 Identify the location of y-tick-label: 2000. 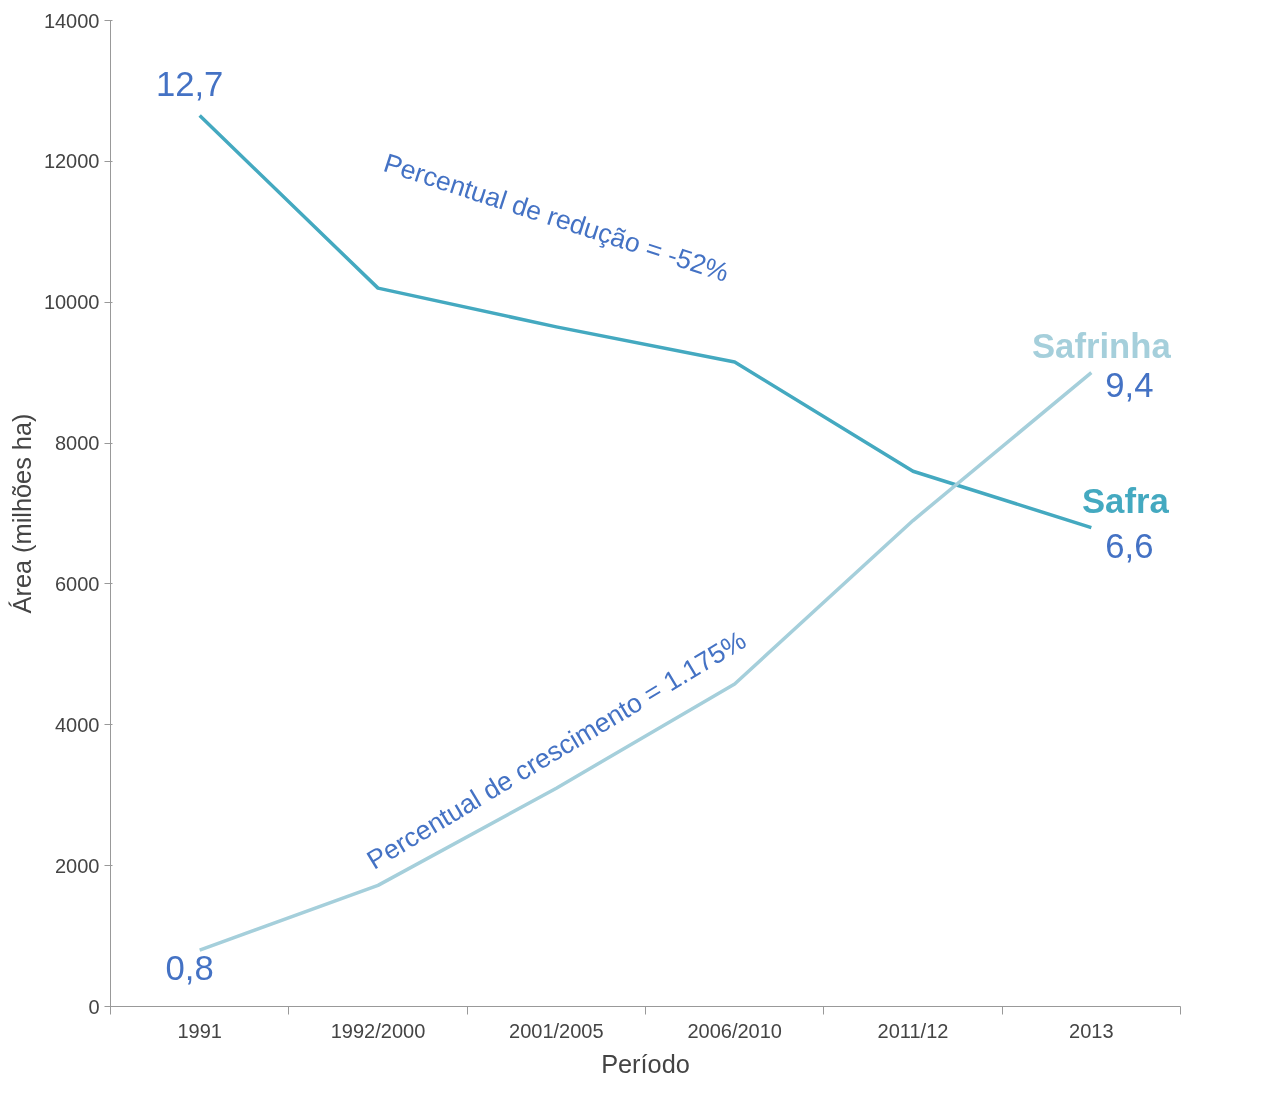
(77, 865).